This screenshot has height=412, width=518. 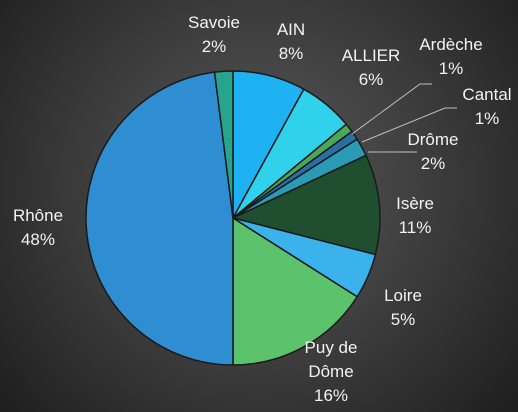 What do you see at coordinates (38, 215) in the screenshot?
I see `category-name: Rhône` at bounding box center [38, 215].